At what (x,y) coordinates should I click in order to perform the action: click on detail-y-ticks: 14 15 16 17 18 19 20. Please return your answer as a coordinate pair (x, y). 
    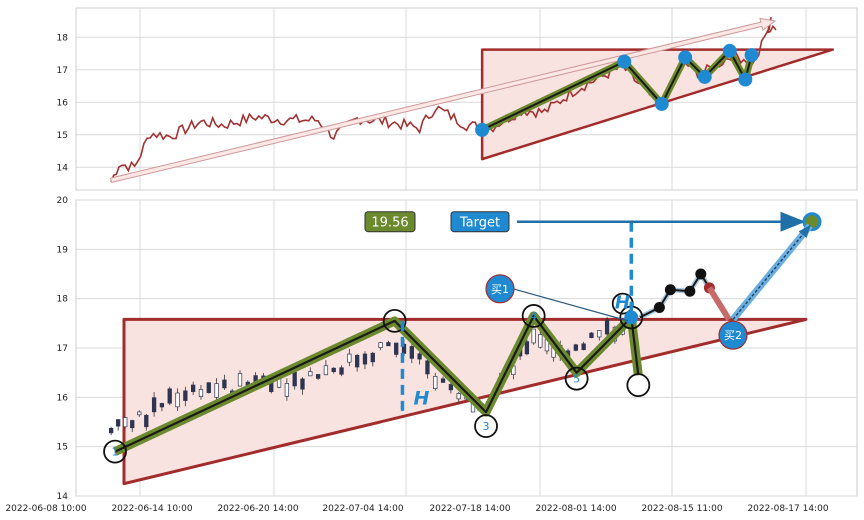
    Looking at the image, I should click on (63, 349).